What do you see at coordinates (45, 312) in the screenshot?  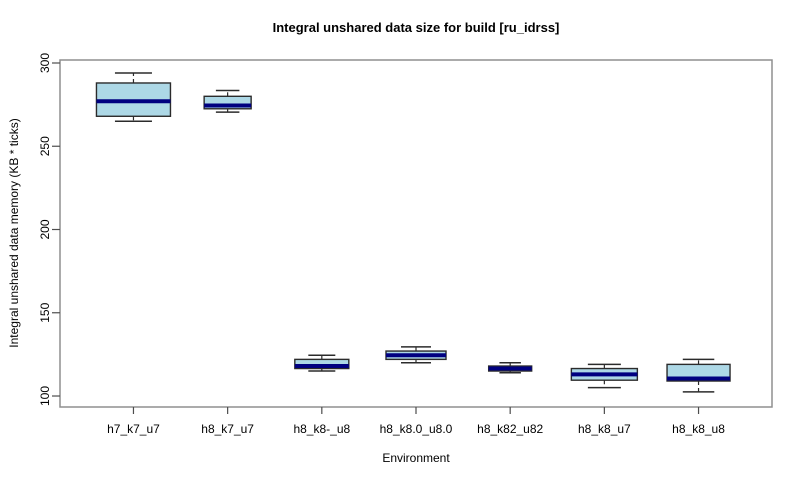 I see `y-tick-label: 150` at bounding box center [45, 312].